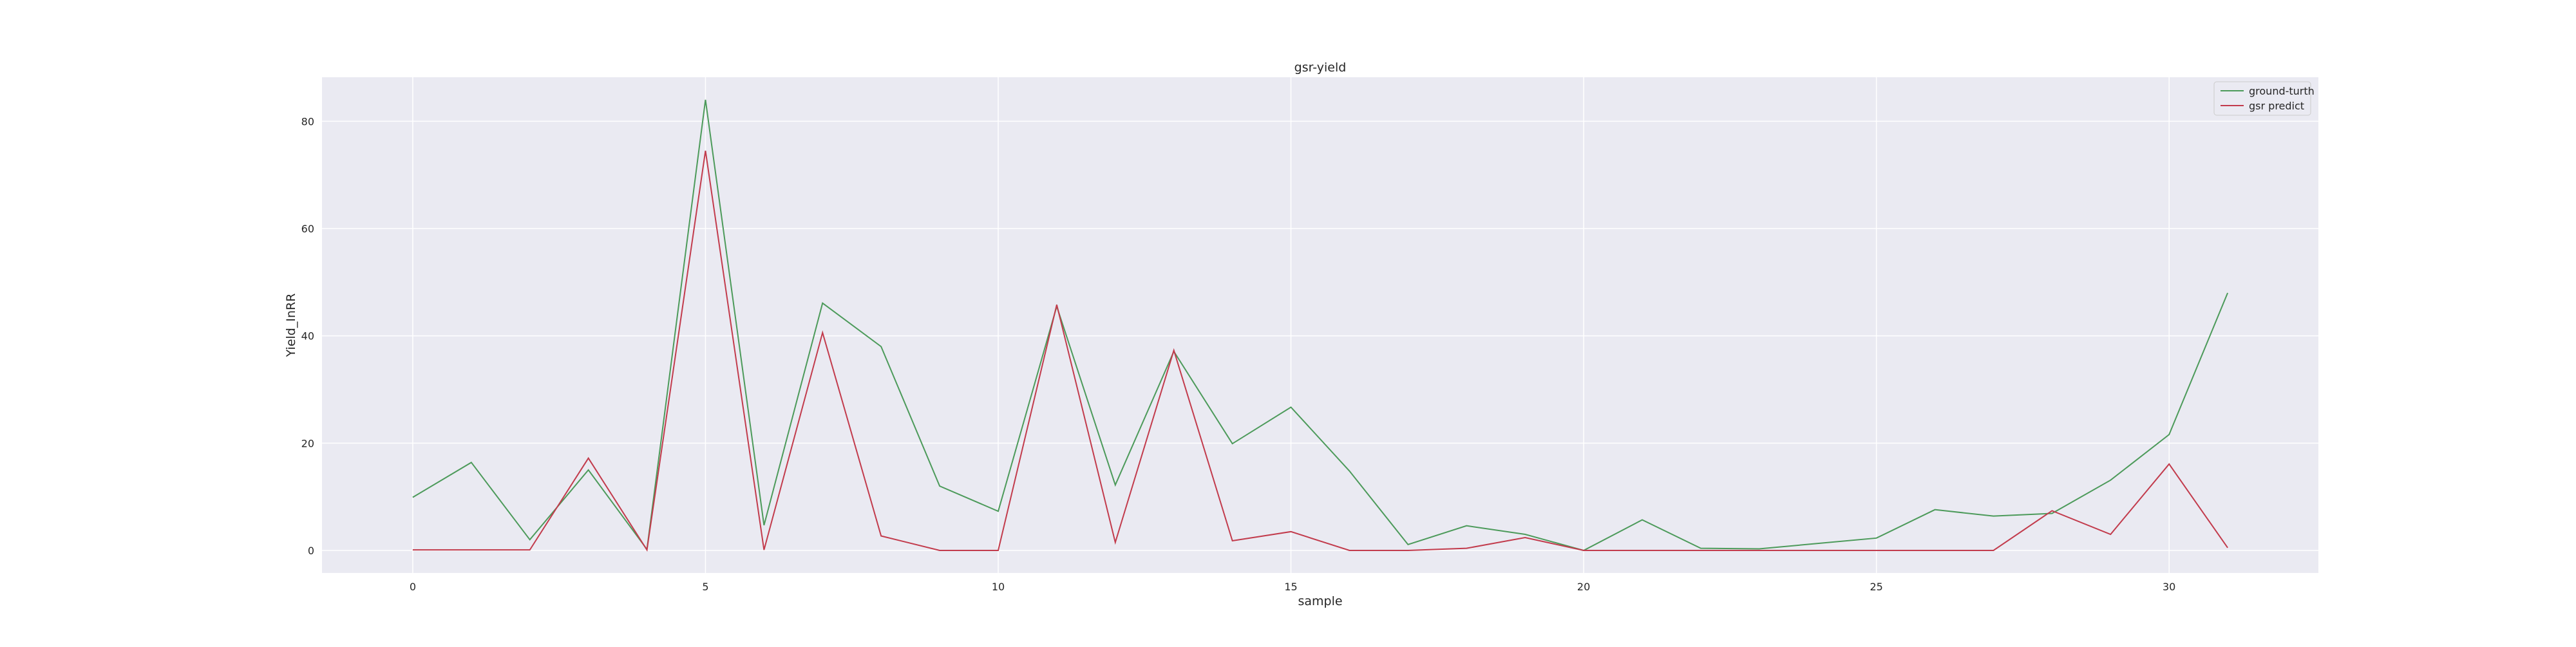  I want to click on x-tick-label-10: 10, so click(999, 587).